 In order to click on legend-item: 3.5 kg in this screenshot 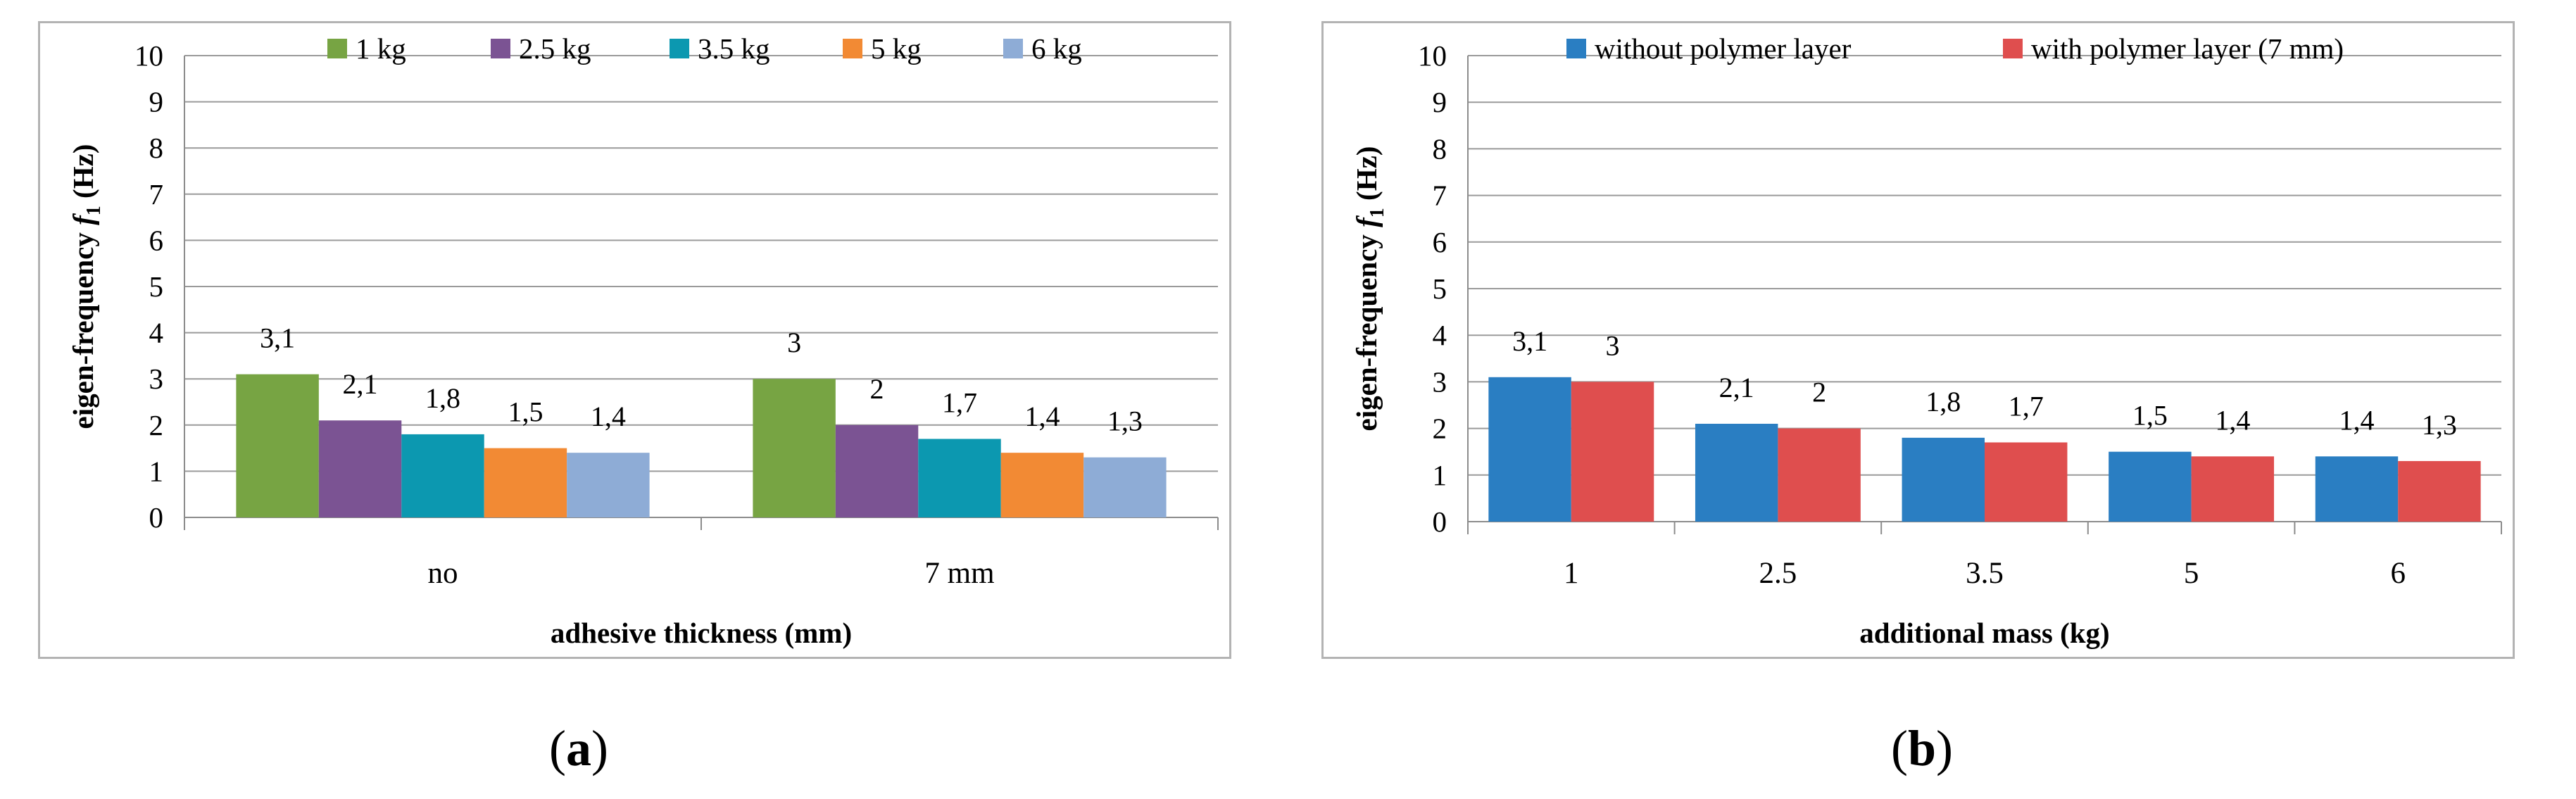, I will do `click(720, 49)`.